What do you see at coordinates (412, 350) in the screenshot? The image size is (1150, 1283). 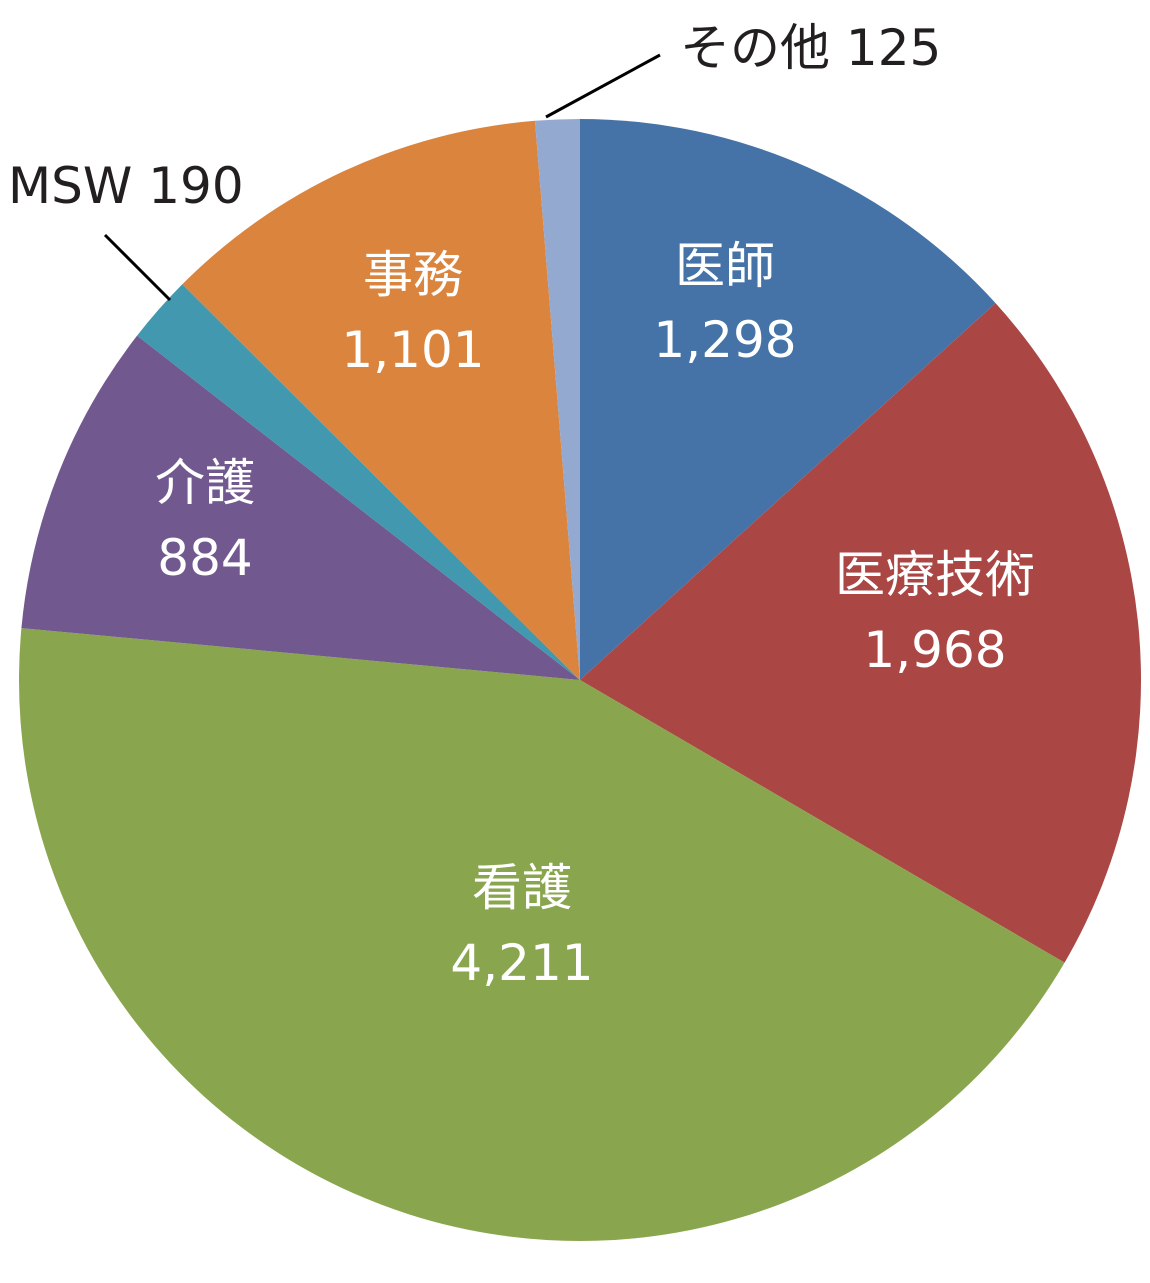 I see `slice-value-5: 1,101` at bounding box center [412, 350].